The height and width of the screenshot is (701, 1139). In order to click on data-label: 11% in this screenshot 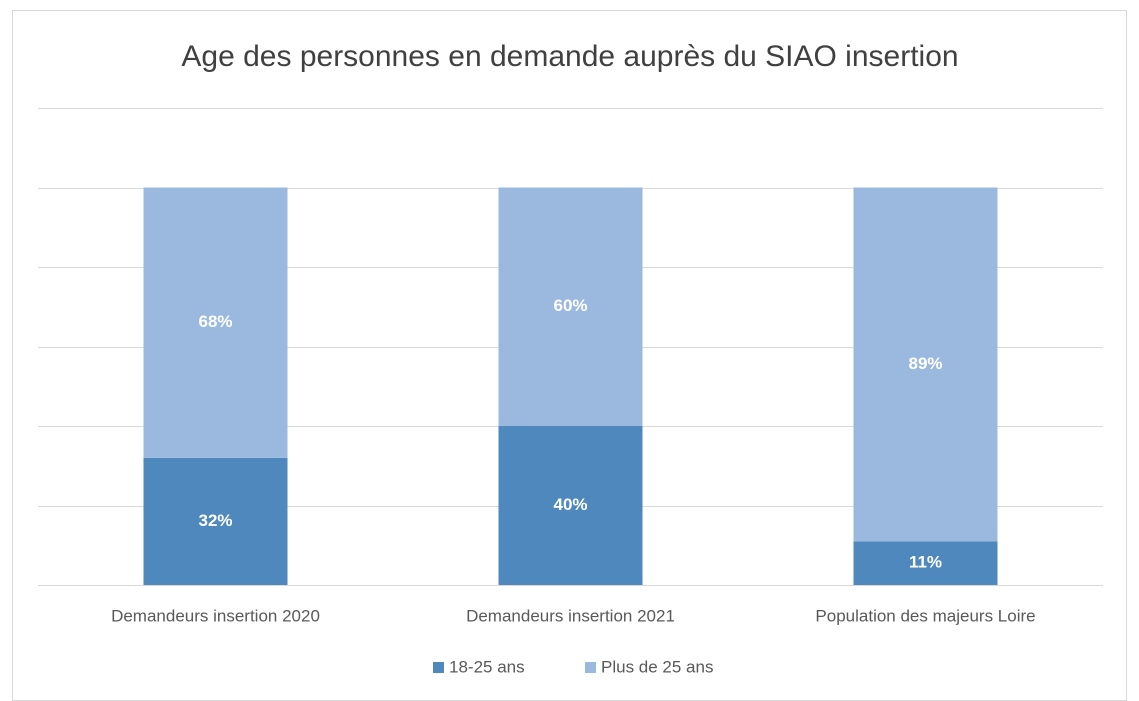, I will do `click(925, 562)`.